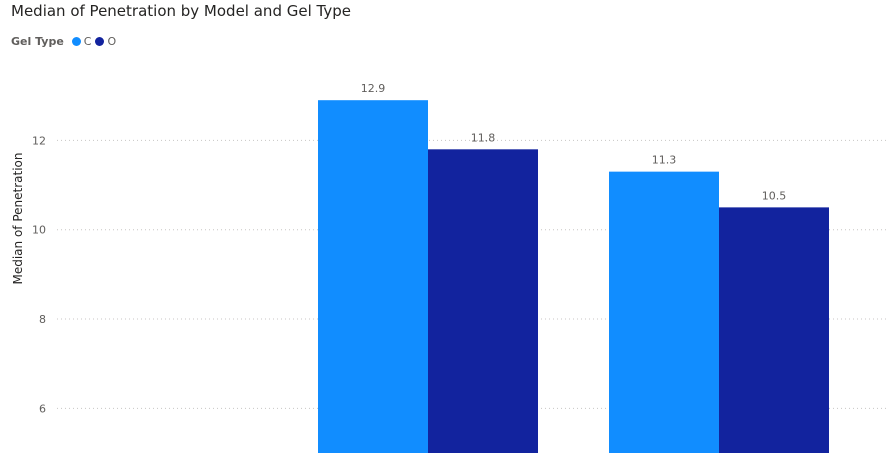 This screenshot has width=887, height=453. I want to click on y-tick-label: 6, so click(42, 408).